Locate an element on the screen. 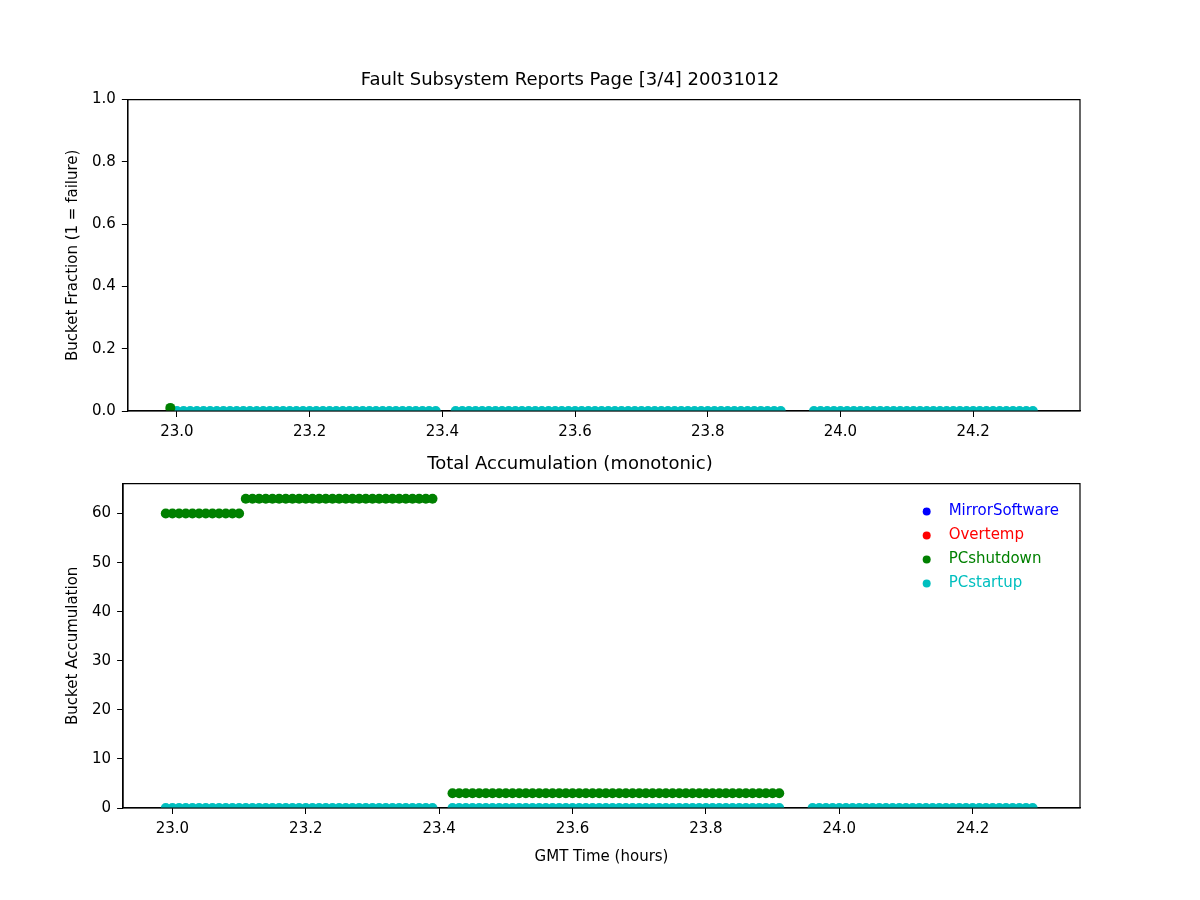 The image size is (1200, 900). y-tick-label: 10 is located at coordinates (101, 757).